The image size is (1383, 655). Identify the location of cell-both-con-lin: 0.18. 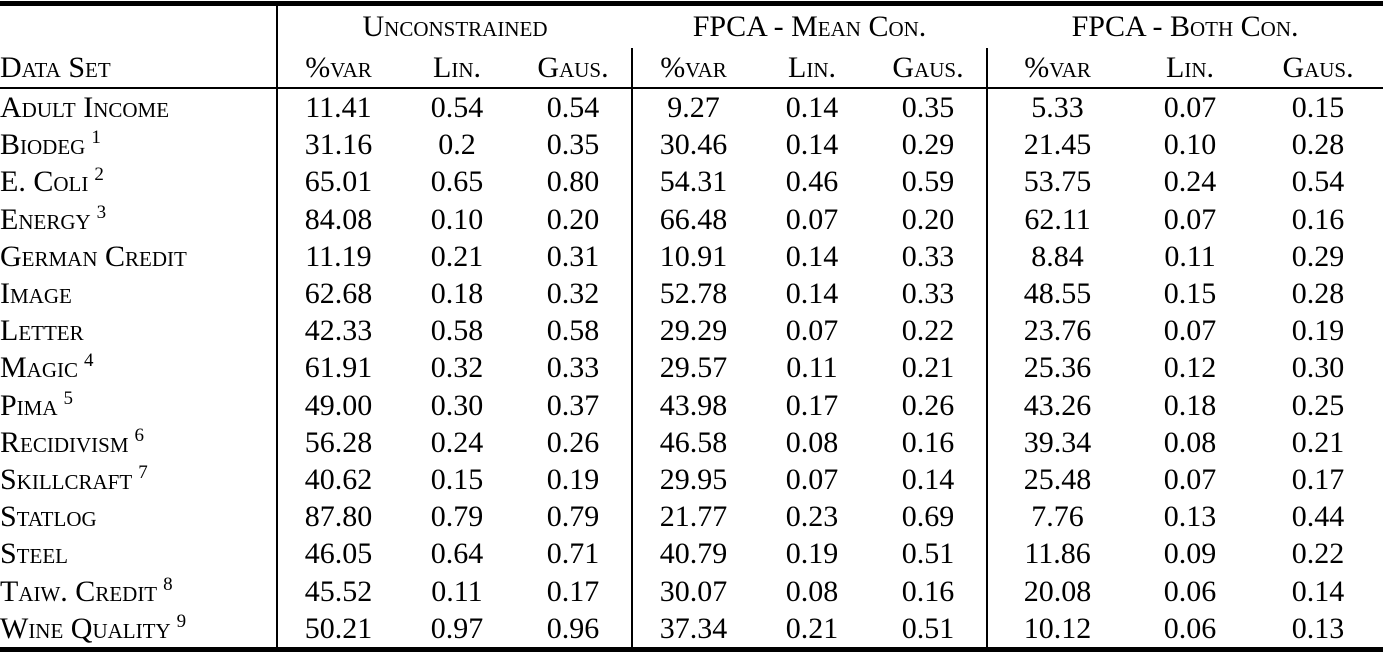
(1190, 405).